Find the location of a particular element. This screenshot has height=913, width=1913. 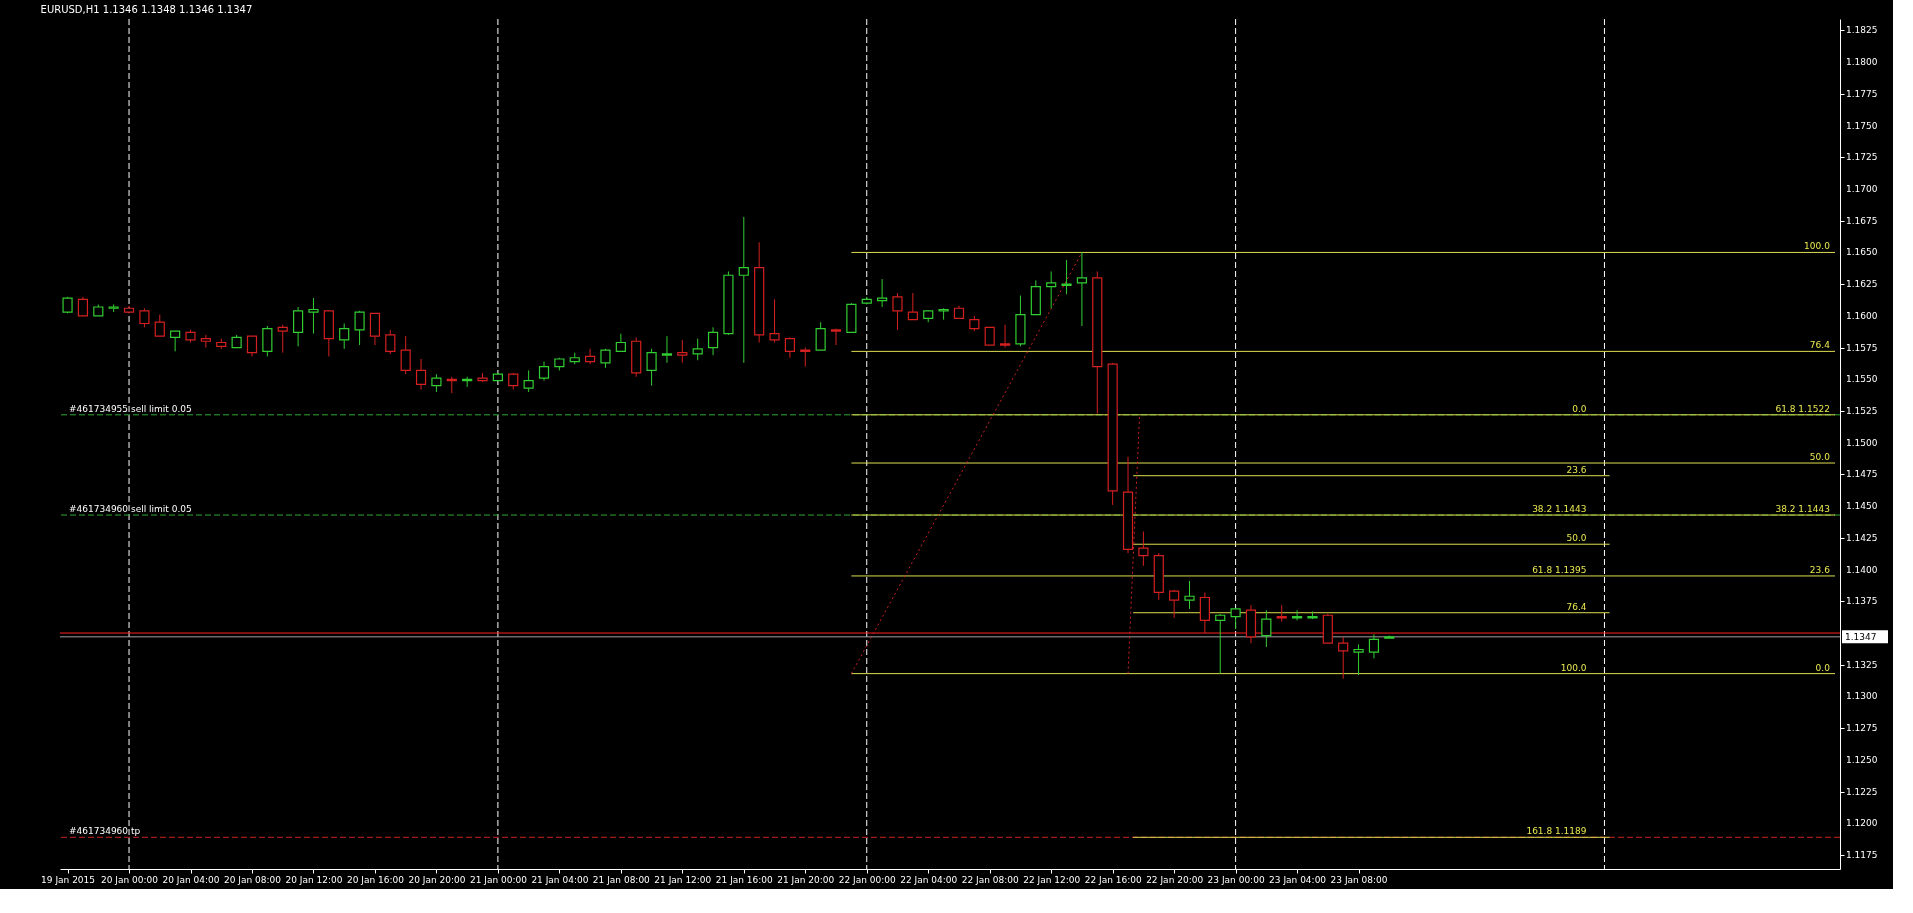

ref-line-label: #461734960 tp is located at coordinates (105, 831).